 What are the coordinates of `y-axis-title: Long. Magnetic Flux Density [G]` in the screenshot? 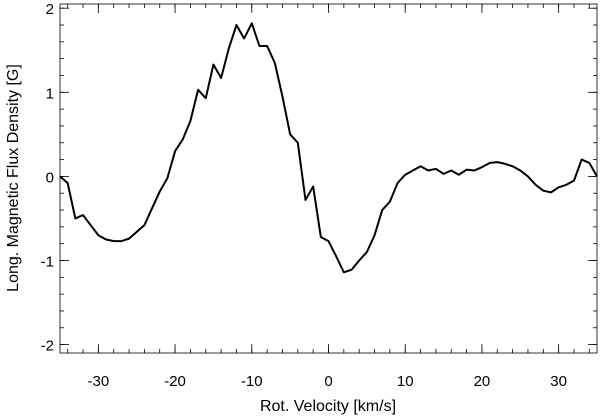 It's located at (13, 178).